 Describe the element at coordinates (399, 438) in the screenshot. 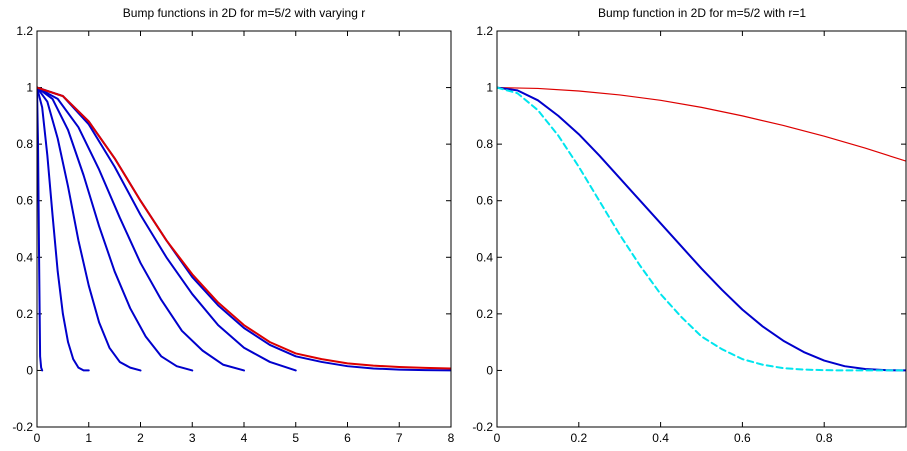

I see `left-xtick-label: 7` at that location.